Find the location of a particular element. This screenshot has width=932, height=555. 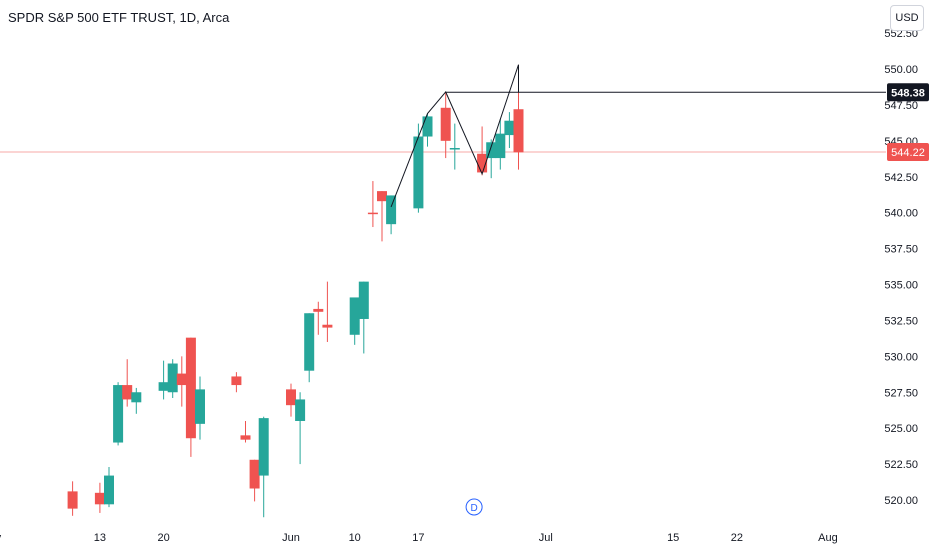

y-tick-label: 542.50 is located at coordinates (901, 178).